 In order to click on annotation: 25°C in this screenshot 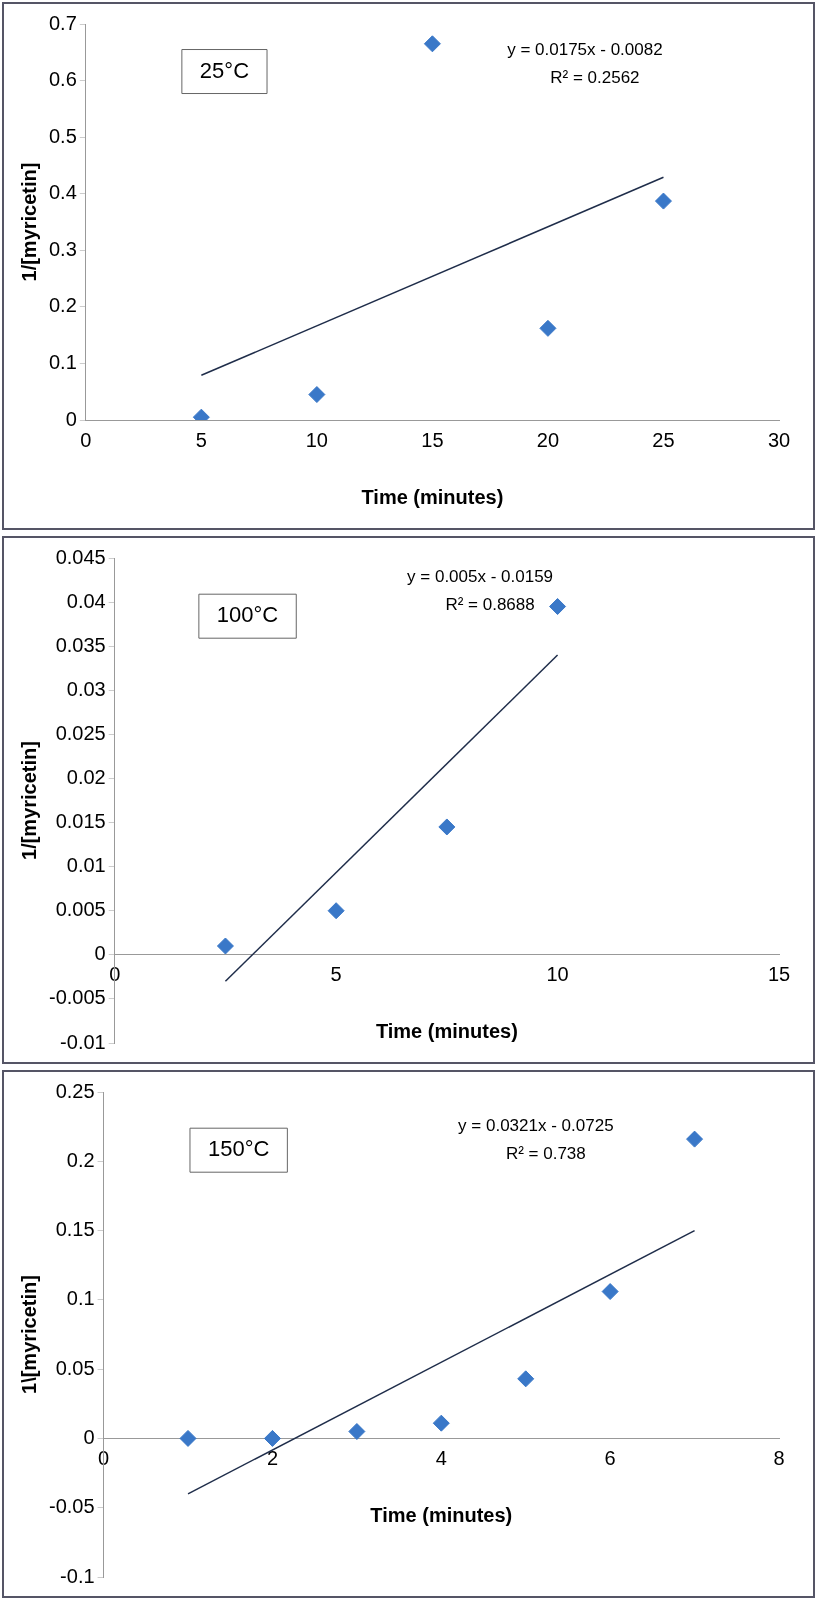, I will do `click(224, 70)`.